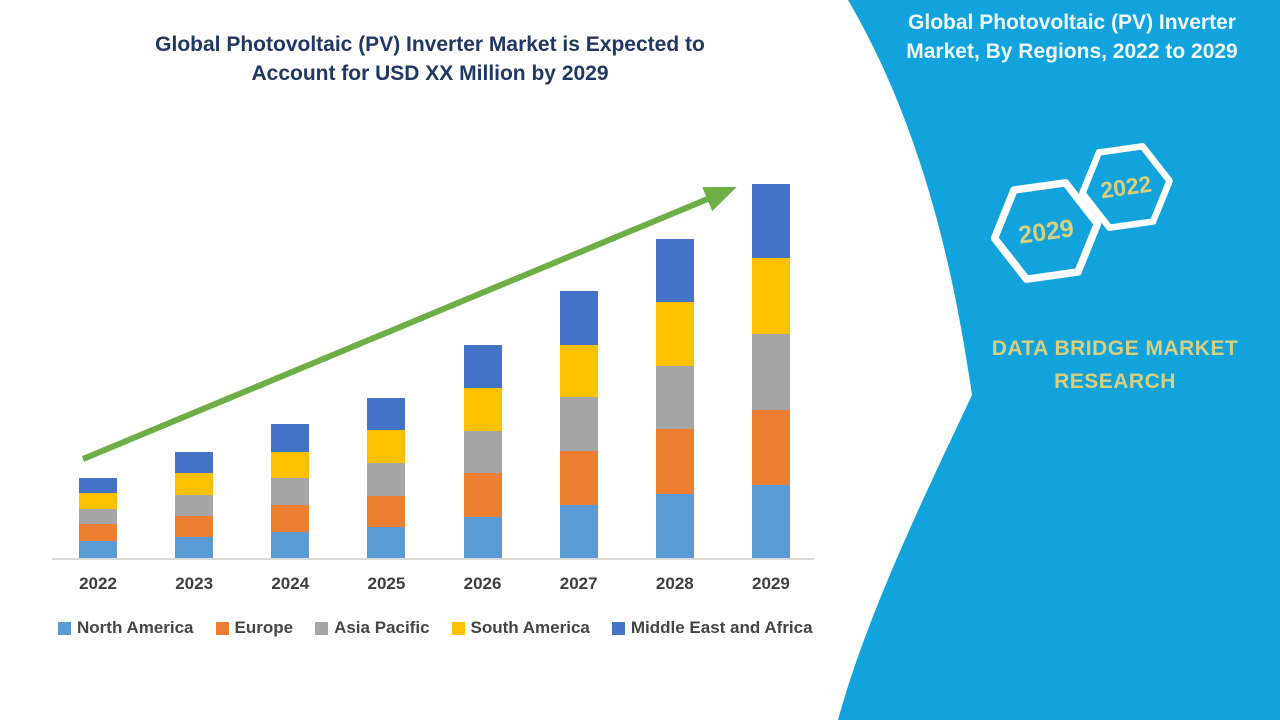 The height and width of the screenshot is (720, 1280). Describe the element at coordinates (290, 545) in the screenshot. I see `bar-segment-2024-north-america` at that location.